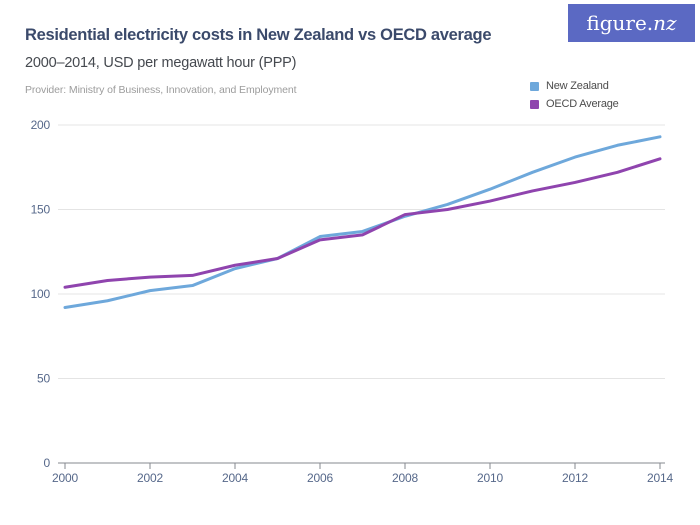  What do you see at coordinates (490, 478) in the screenshot?
I see `x-tick-label-2010: 2010` at bounding box center [490, 478].